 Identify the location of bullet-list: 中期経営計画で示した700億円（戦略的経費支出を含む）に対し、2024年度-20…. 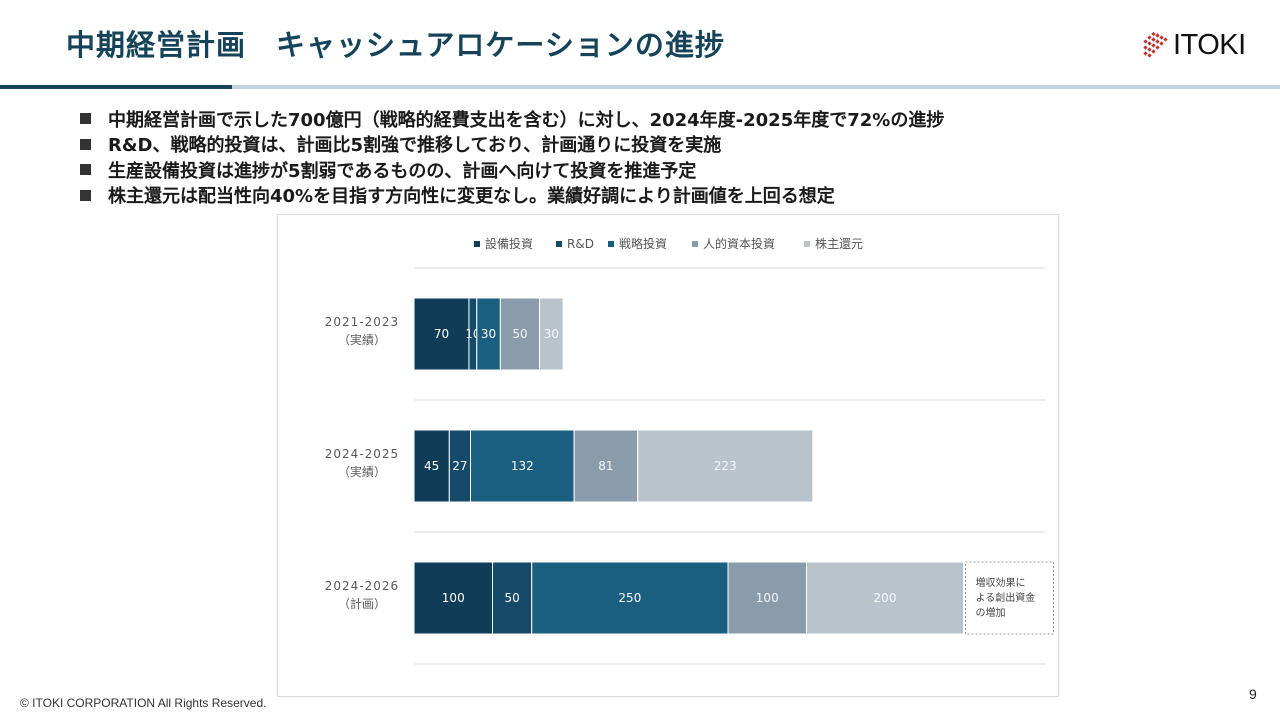
(512, 157).